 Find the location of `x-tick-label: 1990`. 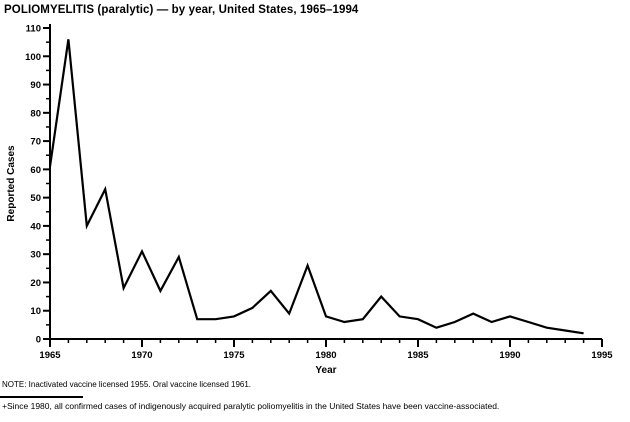

x-tick-label: 1990 is located at coordinates (509, 355).